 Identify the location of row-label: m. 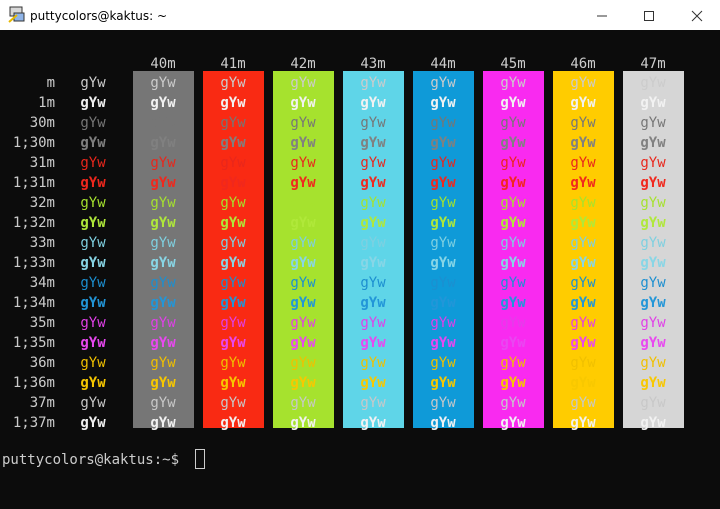
(51, 83).